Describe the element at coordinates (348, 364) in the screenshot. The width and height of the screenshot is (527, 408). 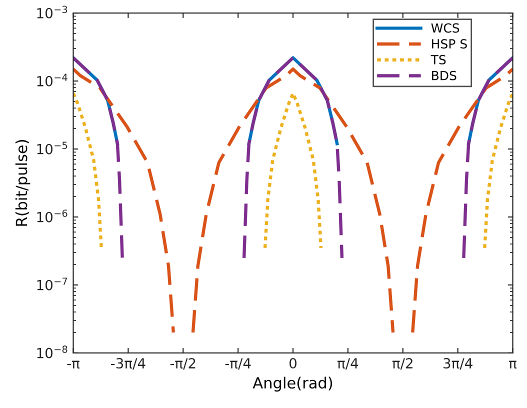
I see `x-tick-label: π/4` at that location.